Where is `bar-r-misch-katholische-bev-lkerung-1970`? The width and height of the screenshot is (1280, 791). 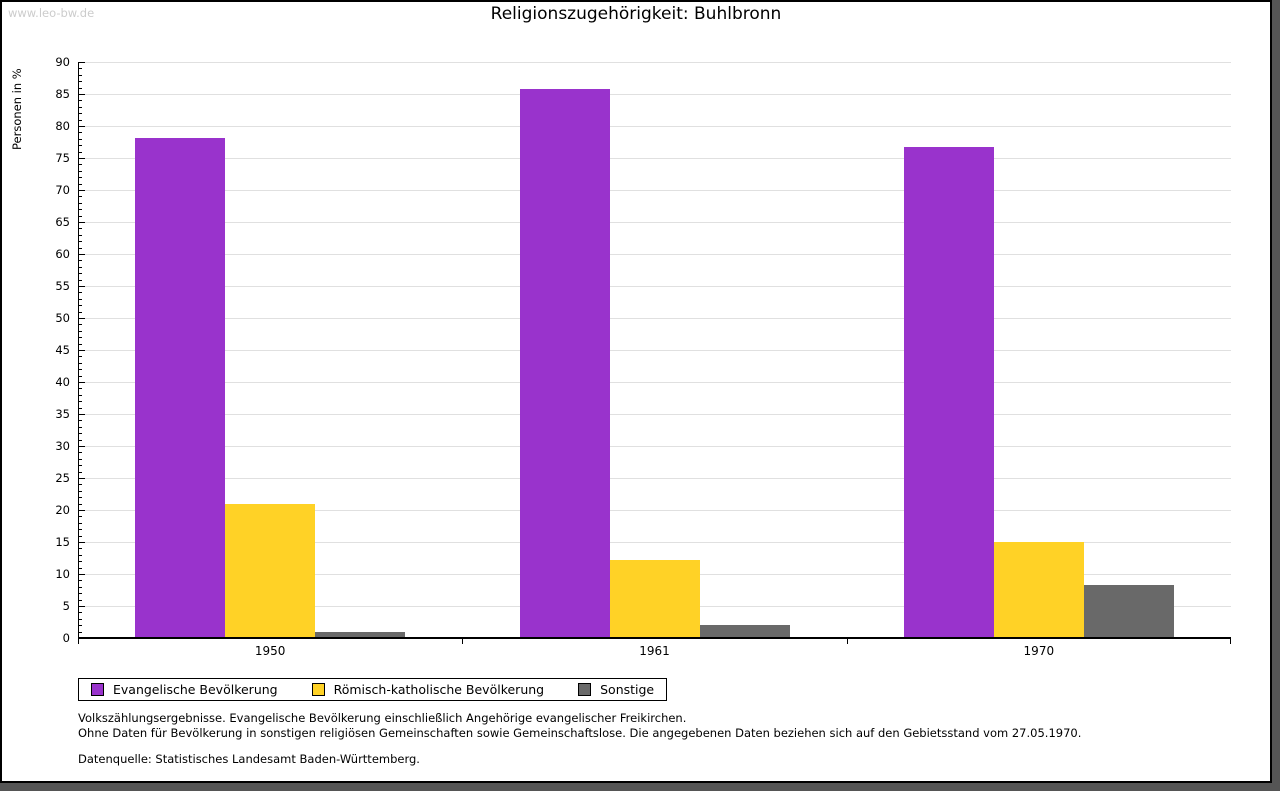 bar-r-misch-katholische-bev-lkerung-1970 is located at coordinates (1038, 590).